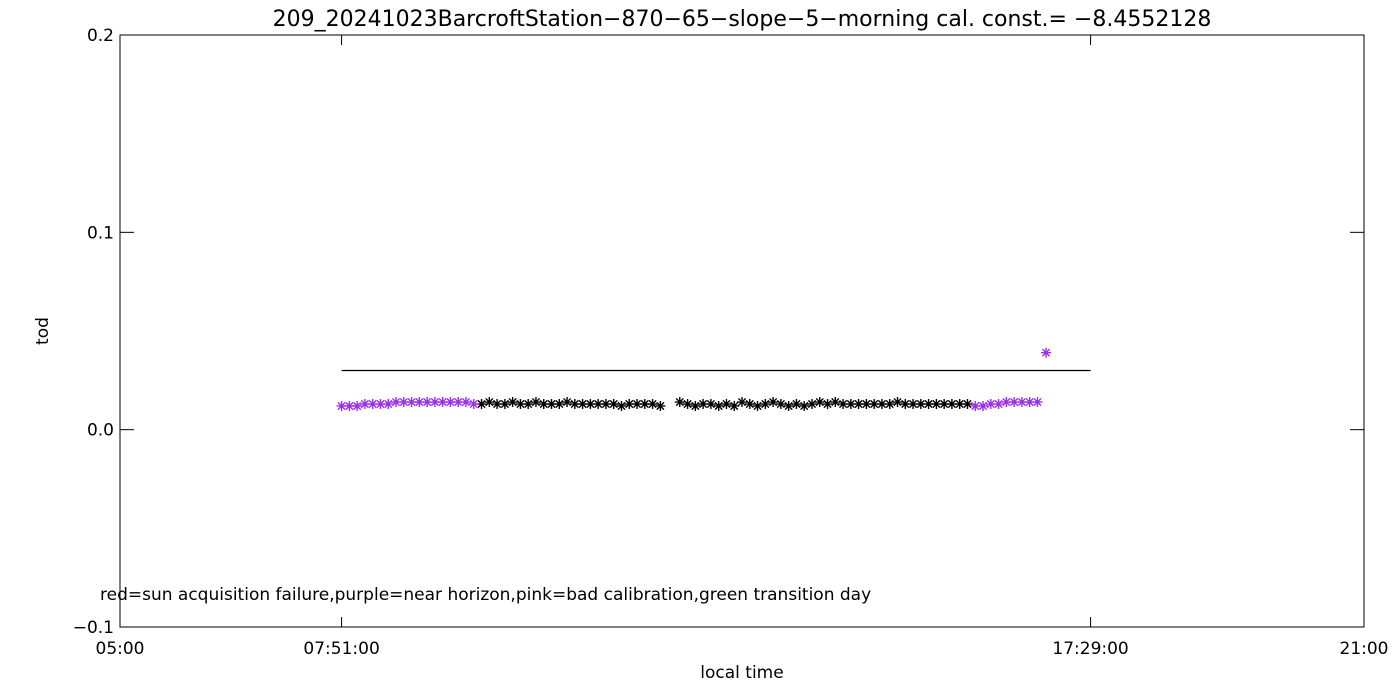 Image resolution: width=1400 pixels, height=700 pixels. Describe the element at coordinates (1364, 649) in the screenshot. I see `x-tick-label: 21:00` at that location.